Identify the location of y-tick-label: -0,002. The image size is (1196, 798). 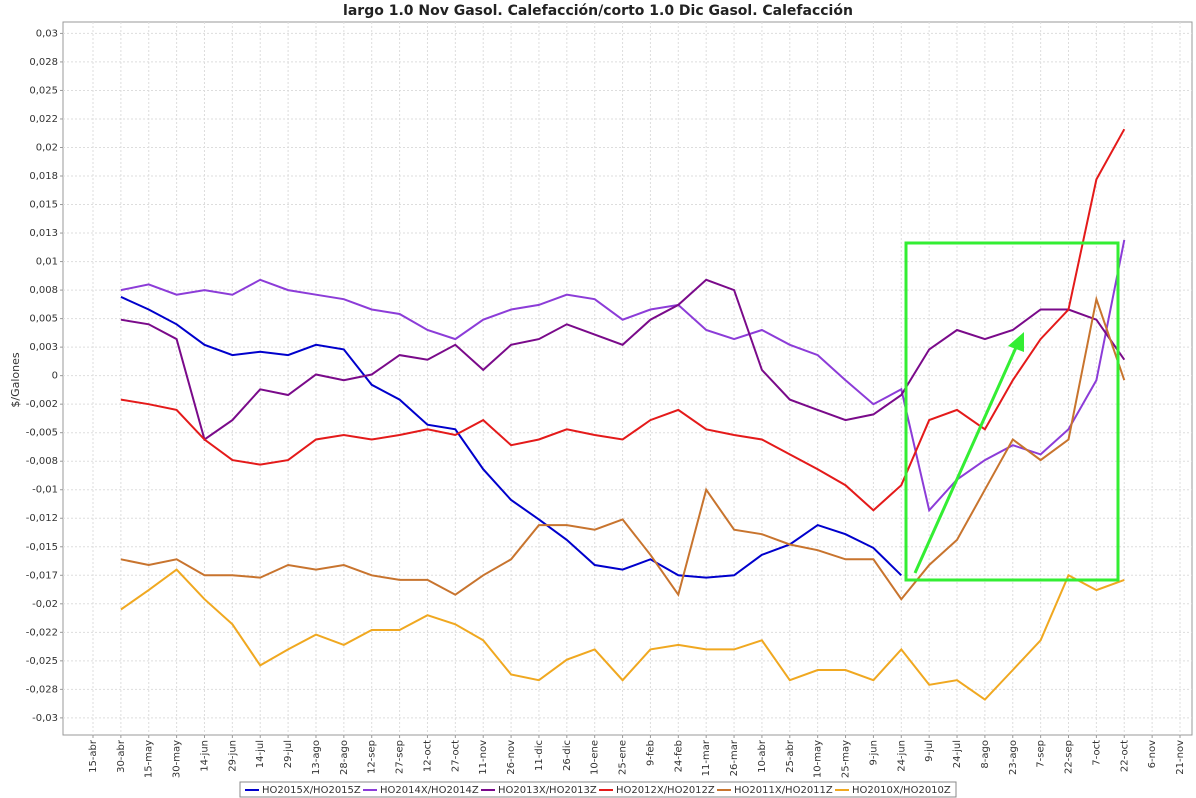
(42, 404).